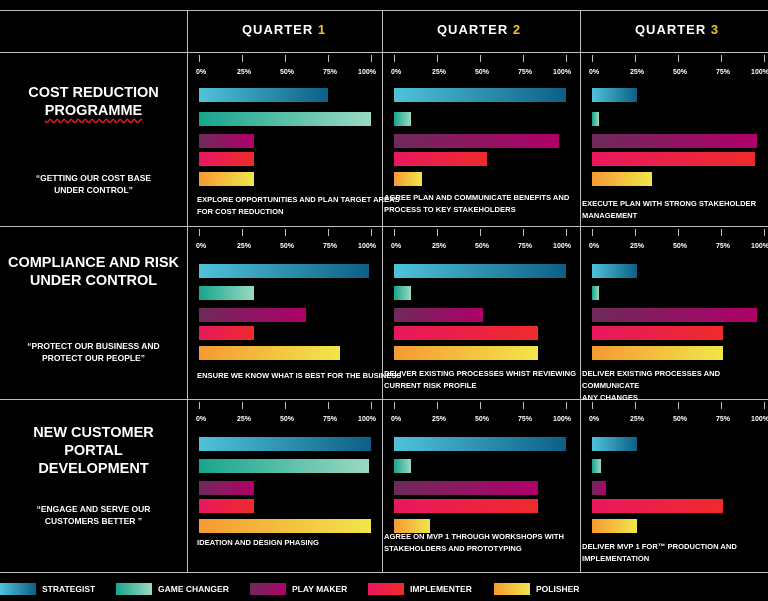 Image resolution: width=768 pixels, height=601 pixels. Describe the element at coordinates (477, 197) in the screenshot. I see `panel-caption-line: AGREE PLAN AND COMMUNICATE BENEFITS AND` at that location.